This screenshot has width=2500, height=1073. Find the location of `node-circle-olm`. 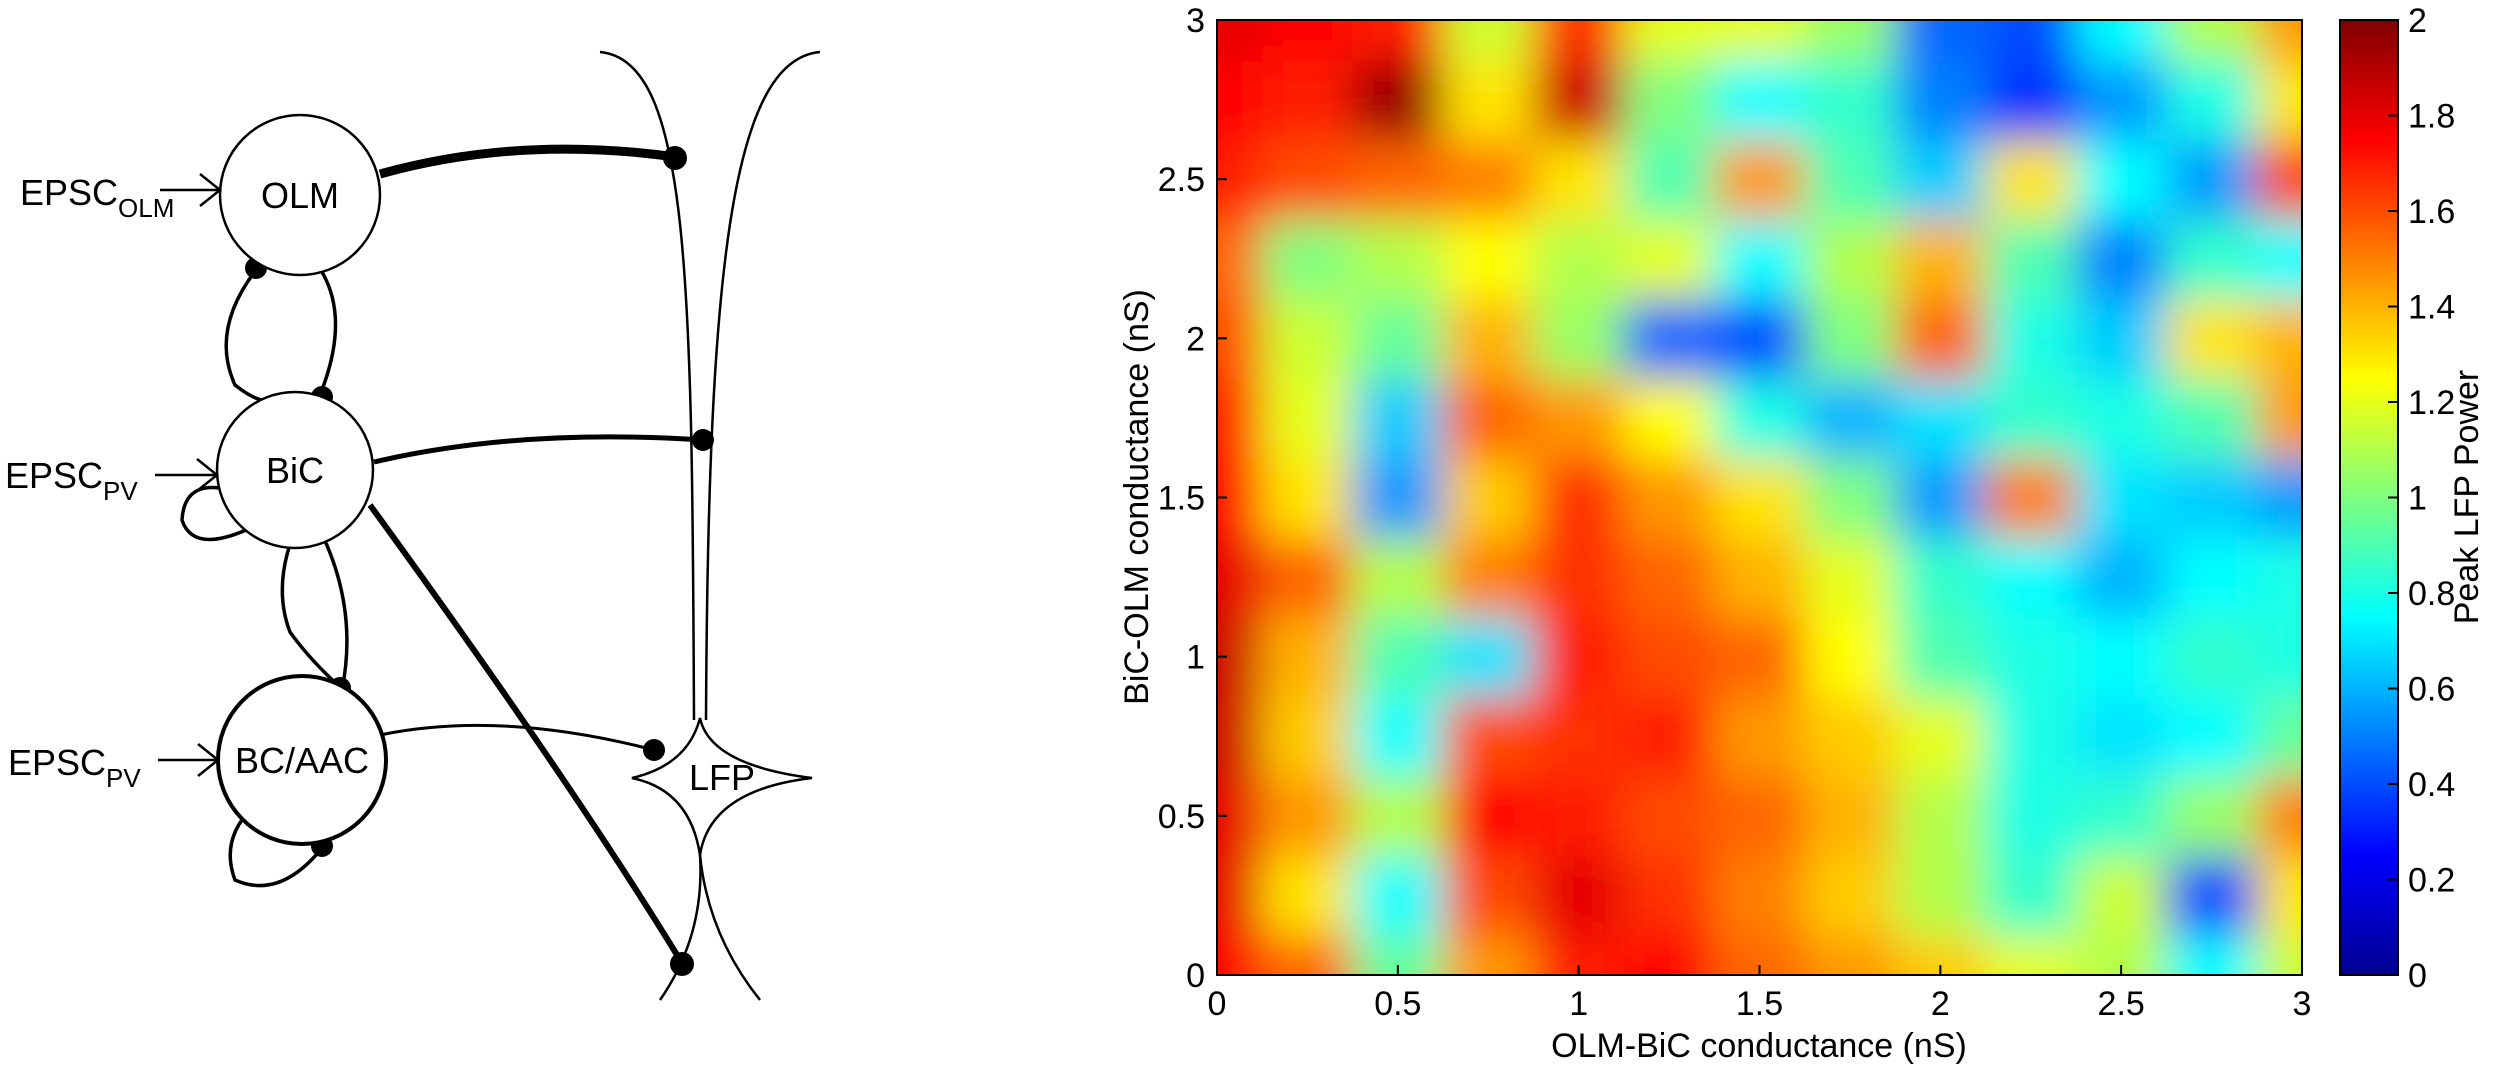

node-circle-olm is located at coordinates (300, 195).